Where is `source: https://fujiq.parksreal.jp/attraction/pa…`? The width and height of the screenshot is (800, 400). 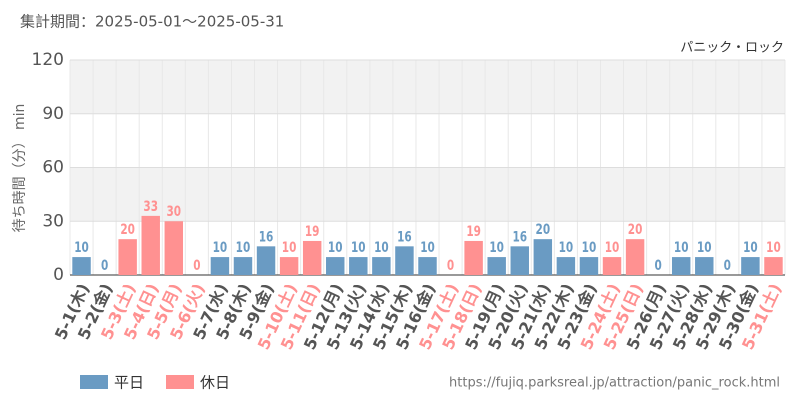
source: https://fujiq.parksreal.jp/attraction/pa… is located at coordinates (614, 383).